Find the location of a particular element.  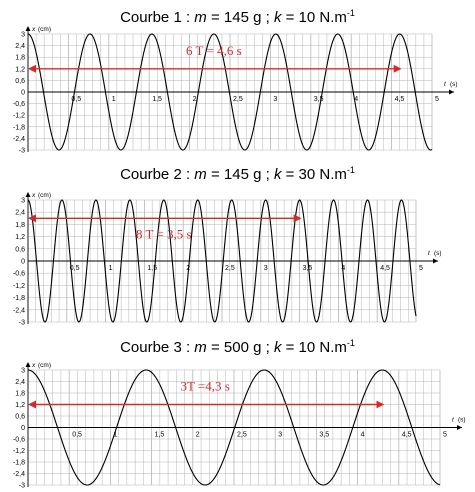

chart-title-3: Courbe 3 : m = 500 g ; k = 10 N.m-1 is located at coordinates (237, 347).